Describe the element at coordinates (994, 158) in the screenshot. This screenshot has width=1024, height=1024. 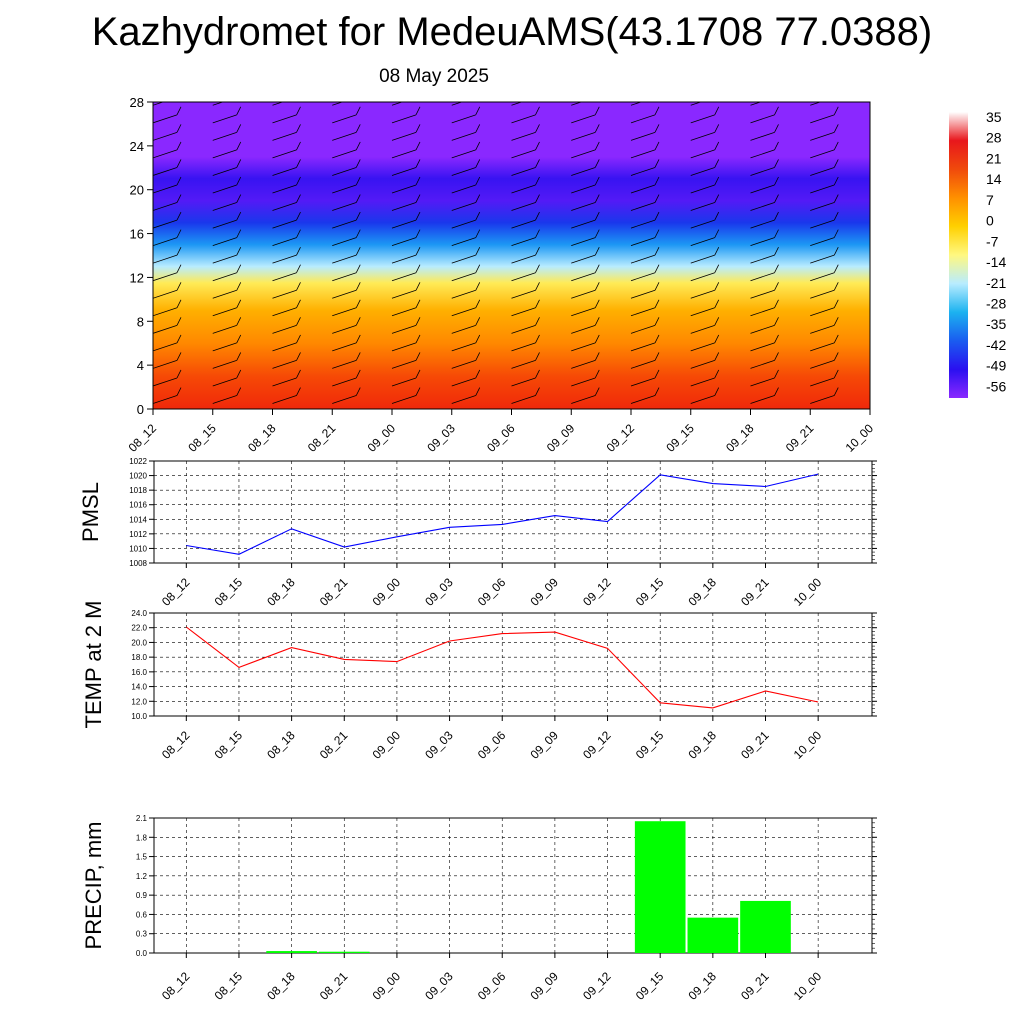
I see `colorbar-label: 21` at that location.